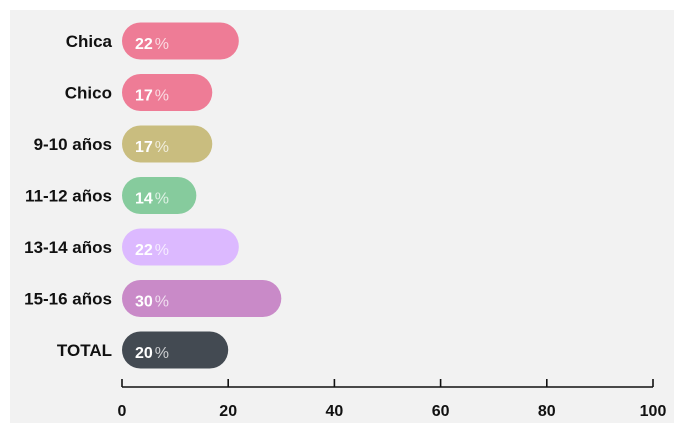 This screenshot has height=428, width=674. What do you see at coordinates (152, 199) in the screenshot?
I see `value-label-11-12-anos: 14%` at bounding box center [152, 199].